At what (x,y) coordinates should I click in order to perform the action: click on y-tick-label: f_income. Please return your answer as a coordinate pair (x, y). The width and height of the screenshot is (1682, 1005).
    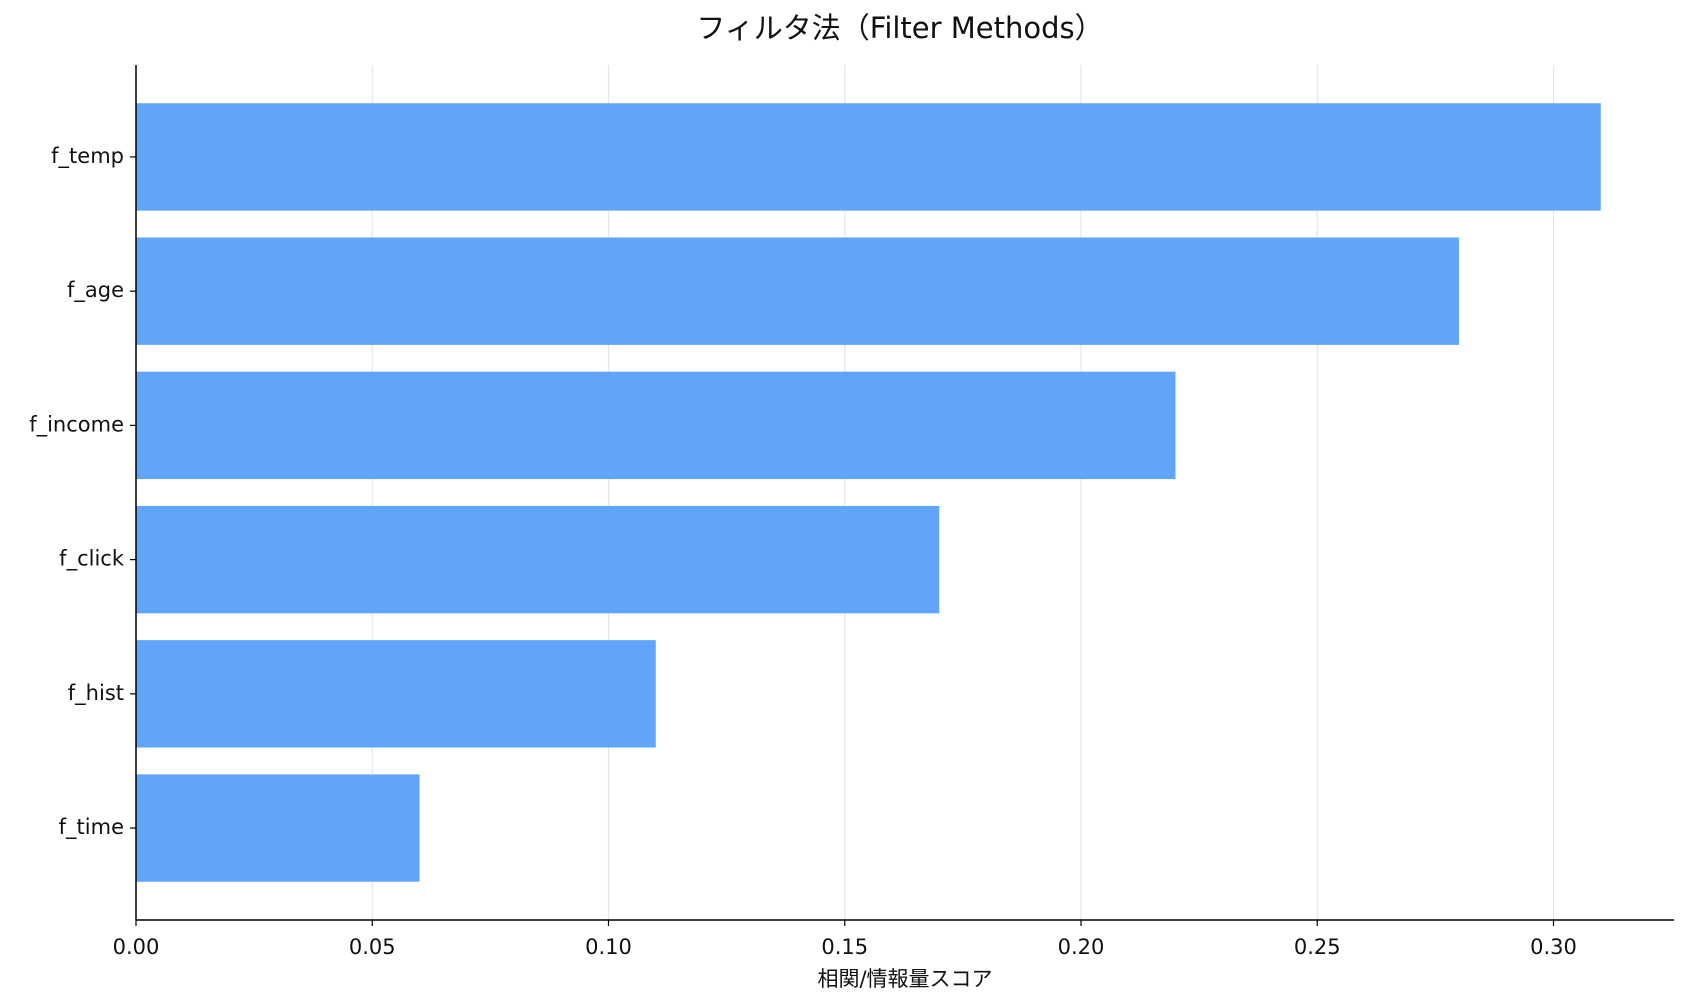
    Looking at the image, I should click on (76, 424).